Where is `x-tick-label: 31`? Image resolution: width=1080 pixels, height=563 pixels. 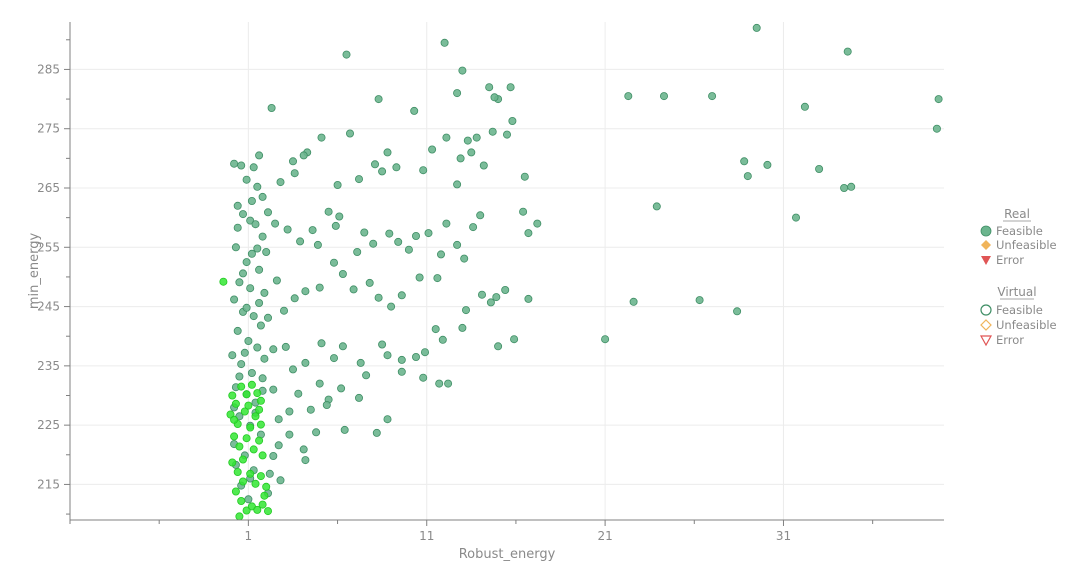
x-tick-label: 31 is located at coordinates (783, 536).